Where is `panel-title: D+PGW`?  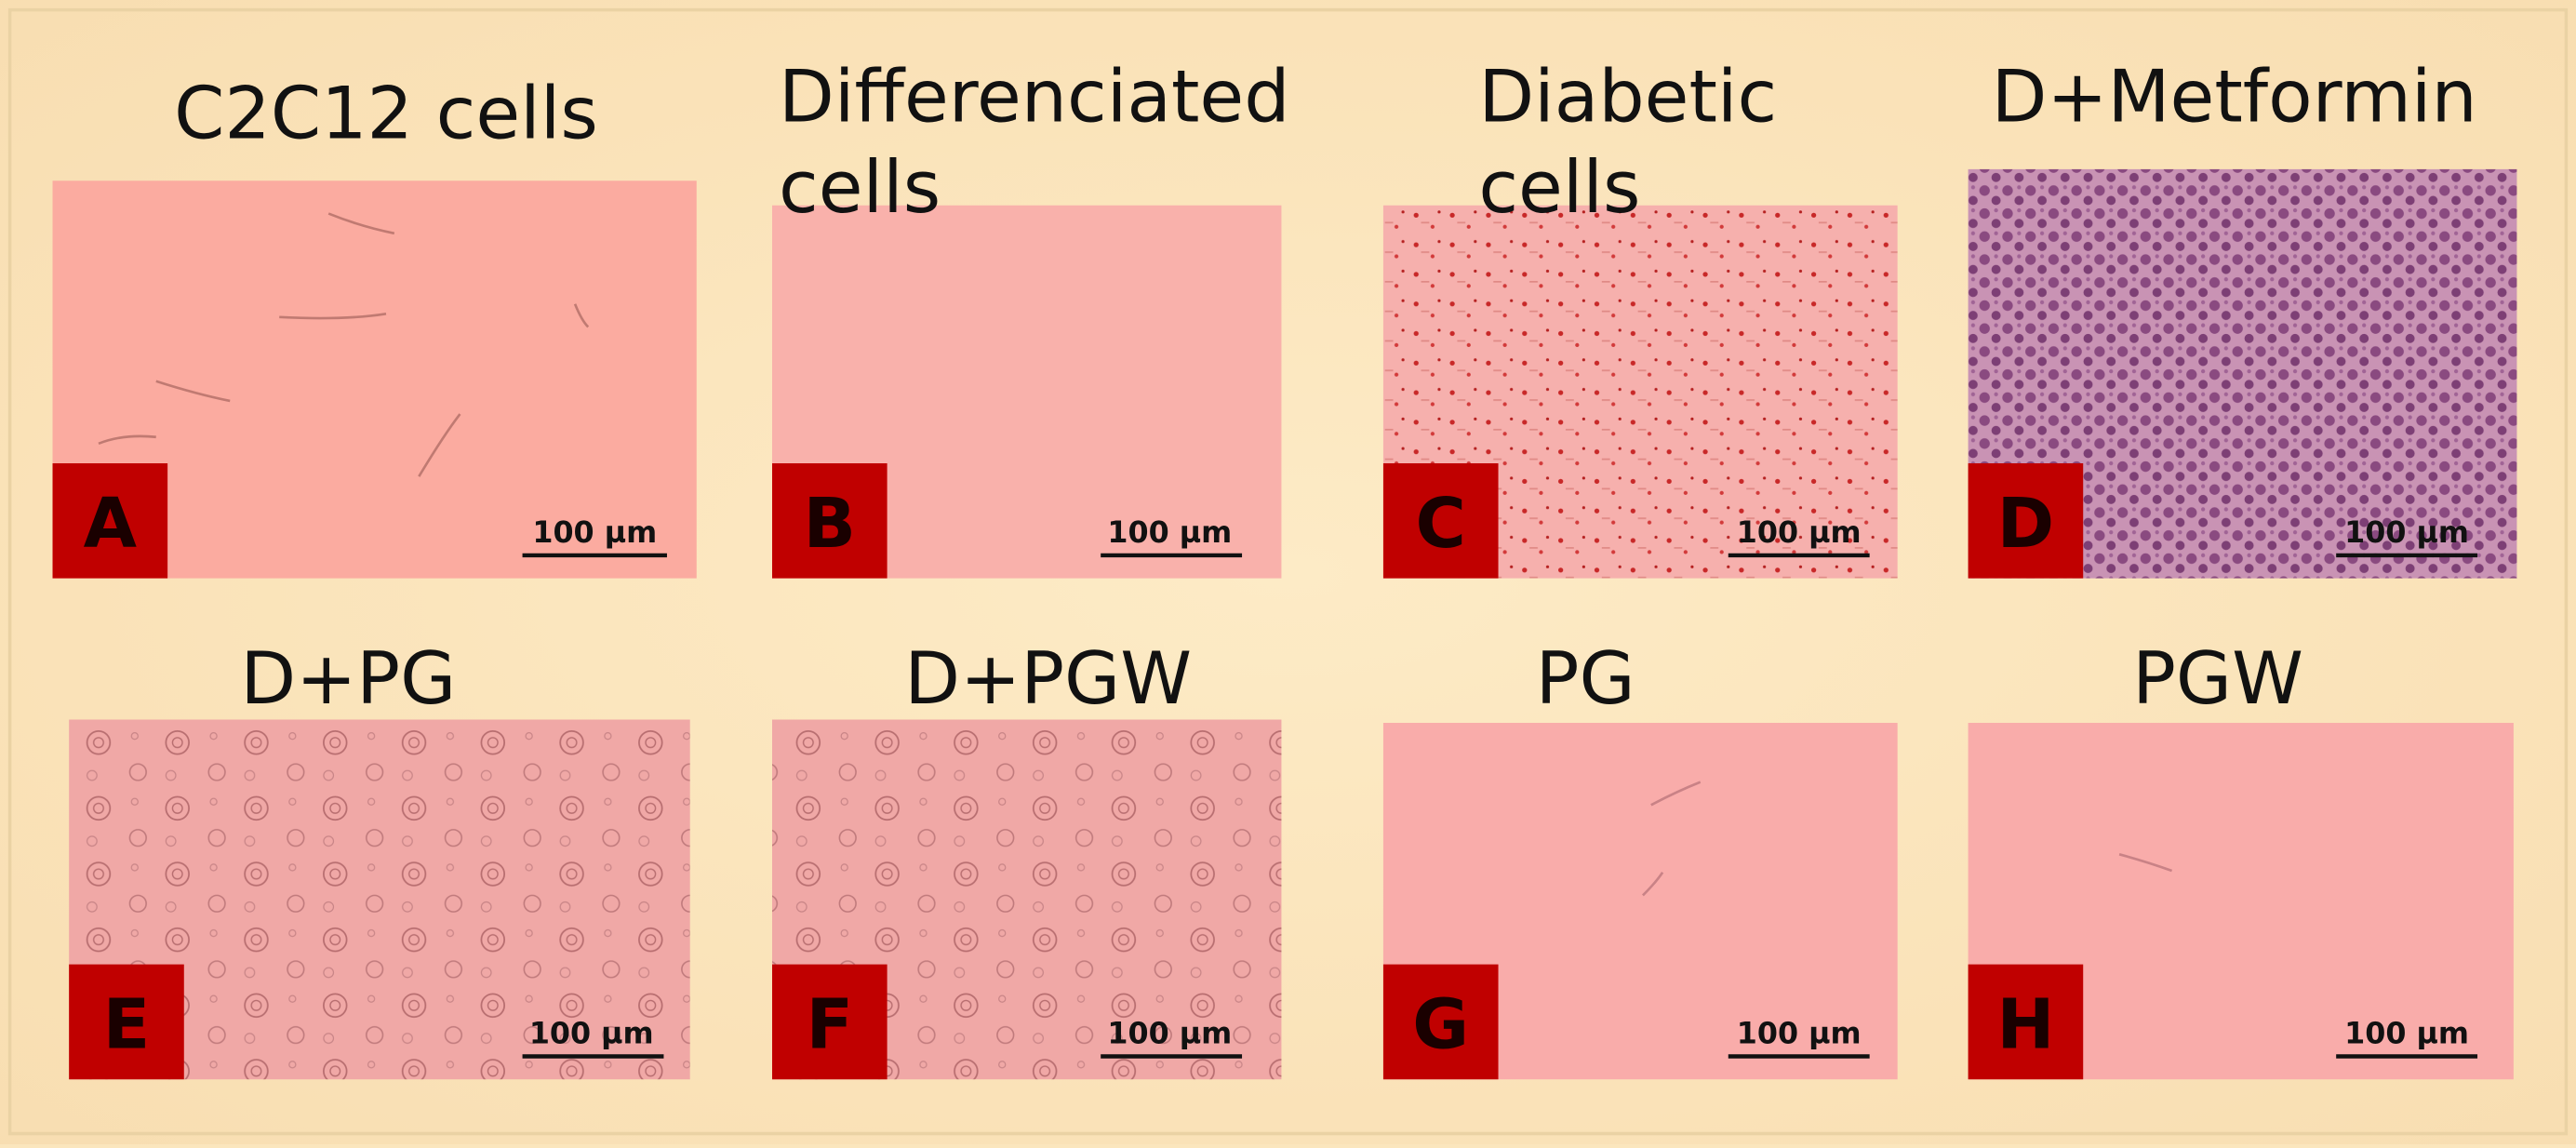
panel-title: D+PGW is located at coordinates (1048, 679).